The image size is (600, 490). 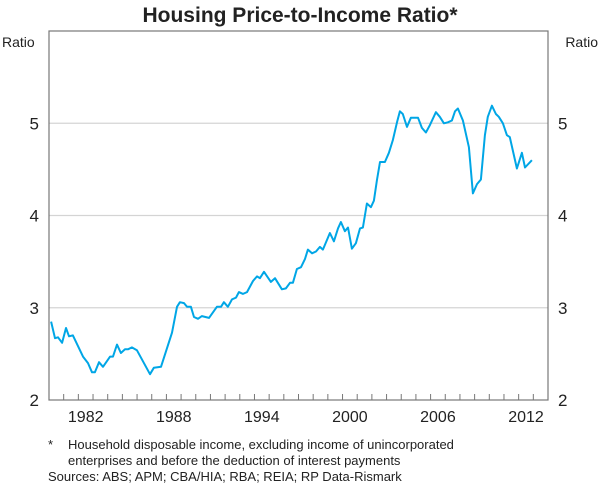 What do you see at coordinates (350, 417) in the screenshot?
I see `x-tick-label: 2000` at bounding box center [350, 417].